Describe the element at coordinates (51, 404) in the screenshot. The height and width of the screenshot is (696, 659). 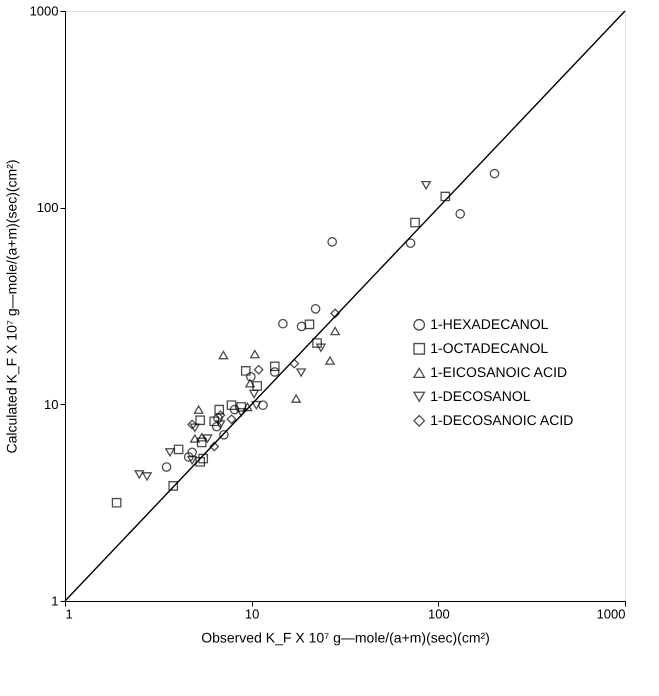
I see `y-tick-label: 10` at that location.